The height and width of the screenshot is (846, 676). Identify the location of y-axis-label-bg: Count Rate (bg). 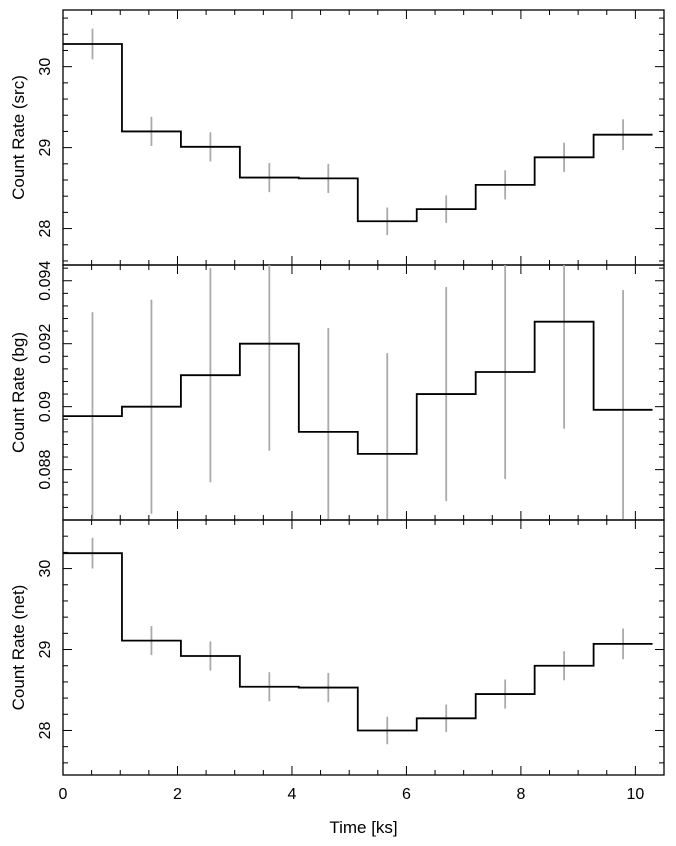
(18, 392).